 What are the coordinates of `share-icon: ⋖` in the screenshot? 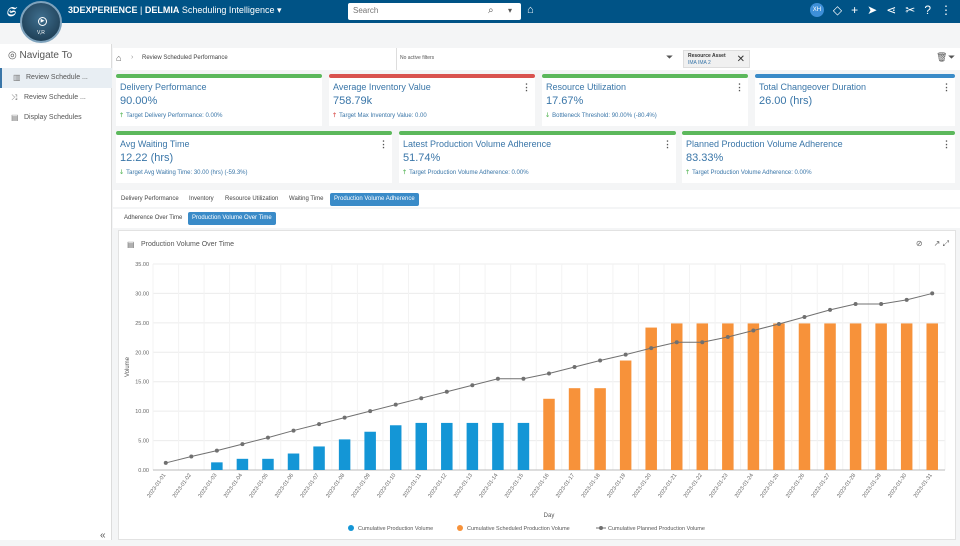 It's located at (891, 10).